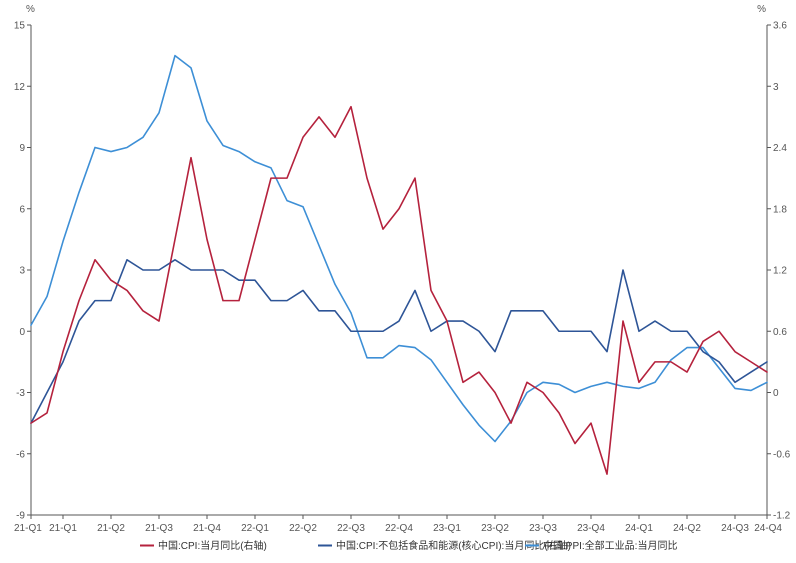 This screenshot has height=563, width=796. I want to click on x-tick-label: 21-Q2, so click(111, 528).